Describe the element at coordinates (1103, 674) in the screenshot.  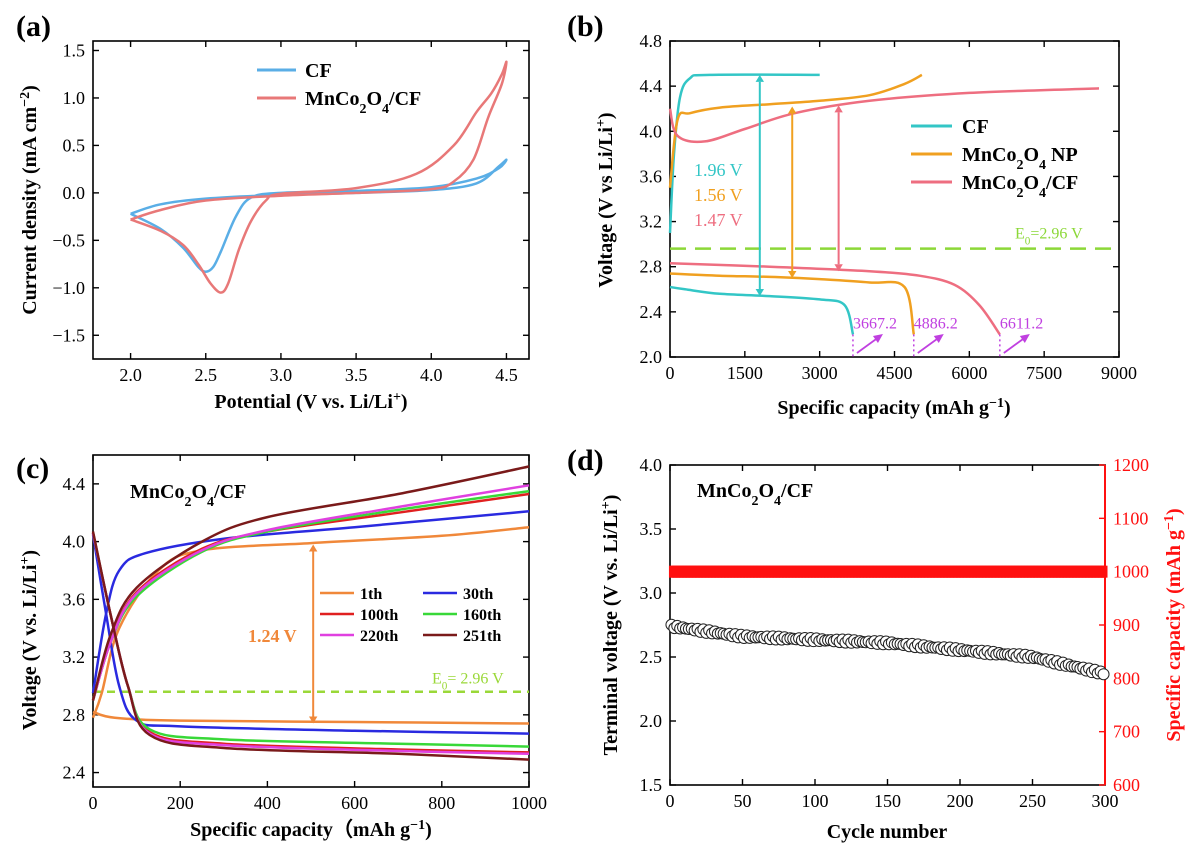
I see `voltage-point` at that location.